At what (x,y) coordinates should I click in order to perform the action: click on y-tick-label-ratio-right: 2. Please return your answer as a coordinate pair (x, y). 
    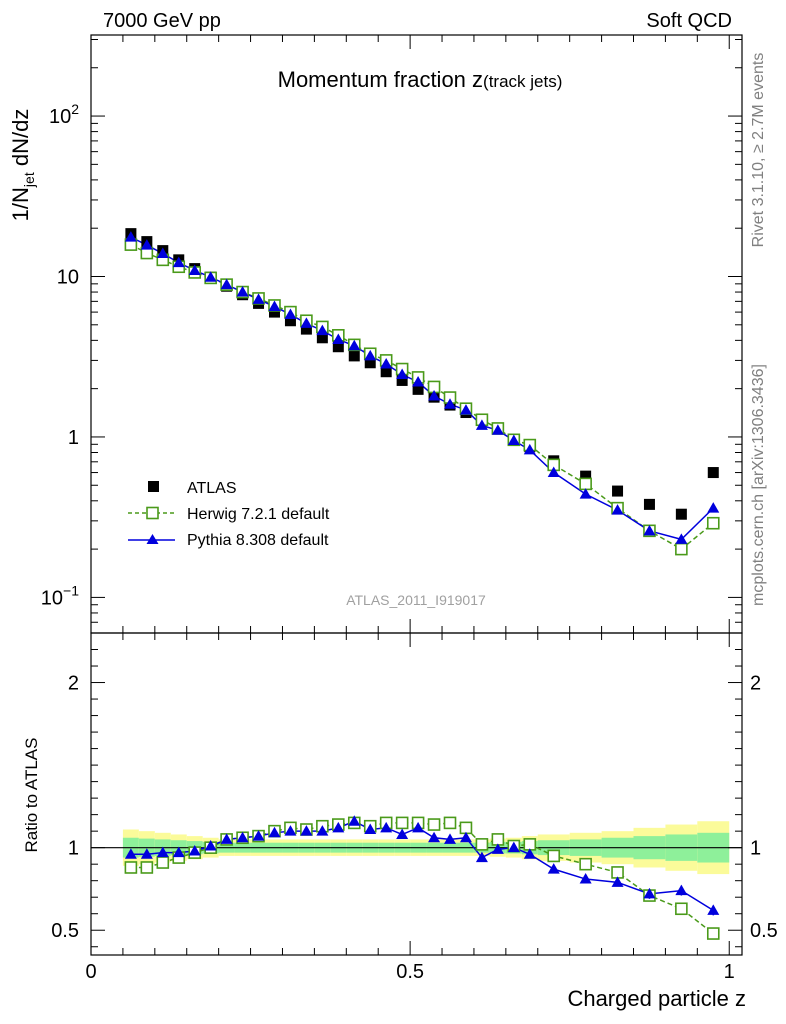
    Looking at the image, I should click on (755, 684).